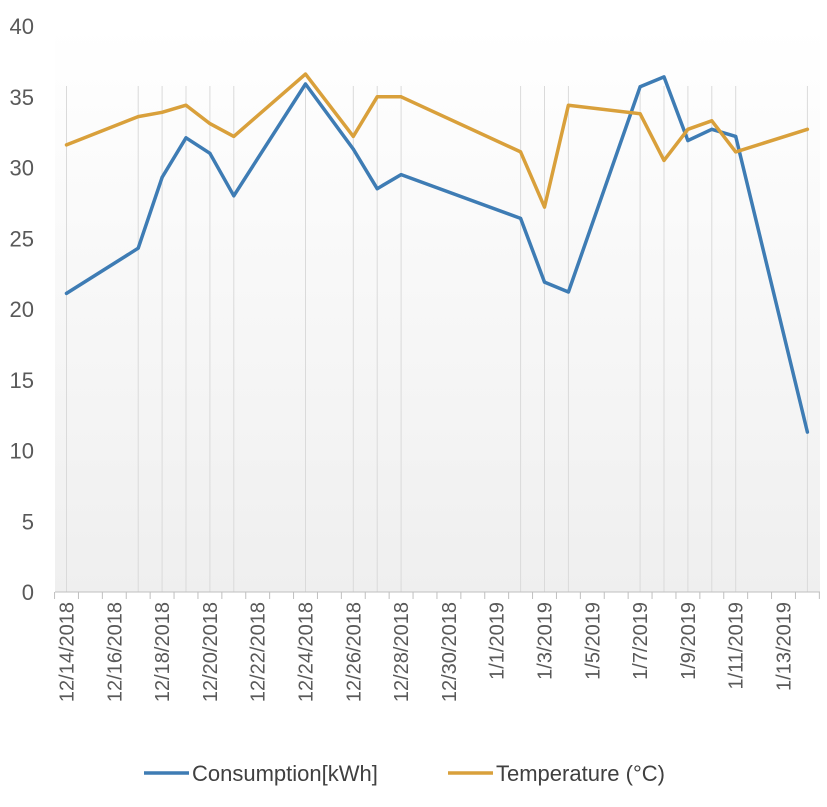 The image size is (827, 807). Describe the element at coordinates (641, 641) in the screenshot. I see `x-tick-label: 1/7/2019` at that location.